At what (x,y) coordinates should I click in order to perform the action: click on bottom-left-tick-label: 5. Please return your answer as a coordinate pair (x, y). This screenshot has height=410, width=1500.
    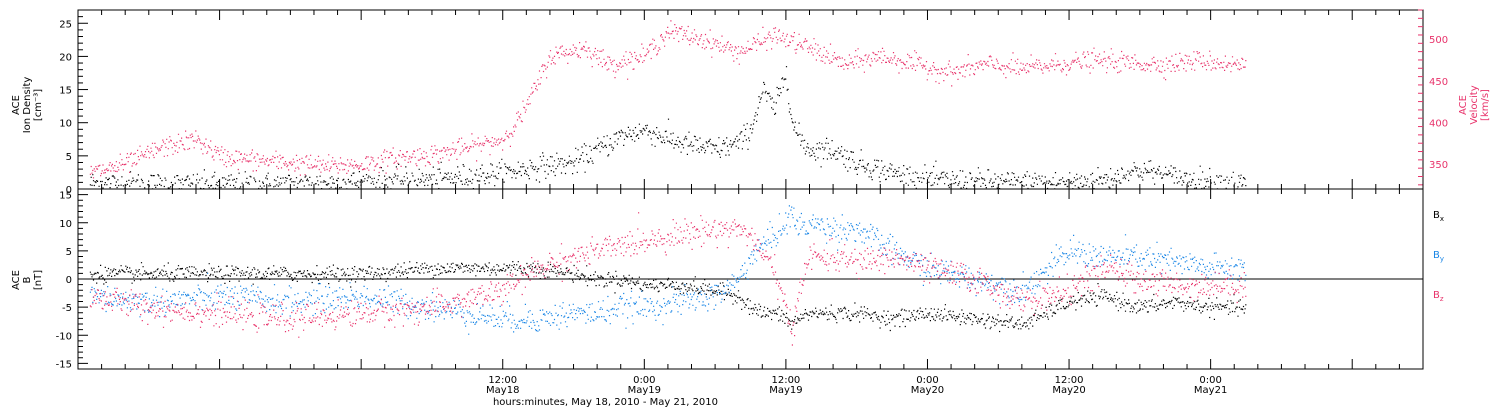
    Looking at the image, I should click on (69, 252).